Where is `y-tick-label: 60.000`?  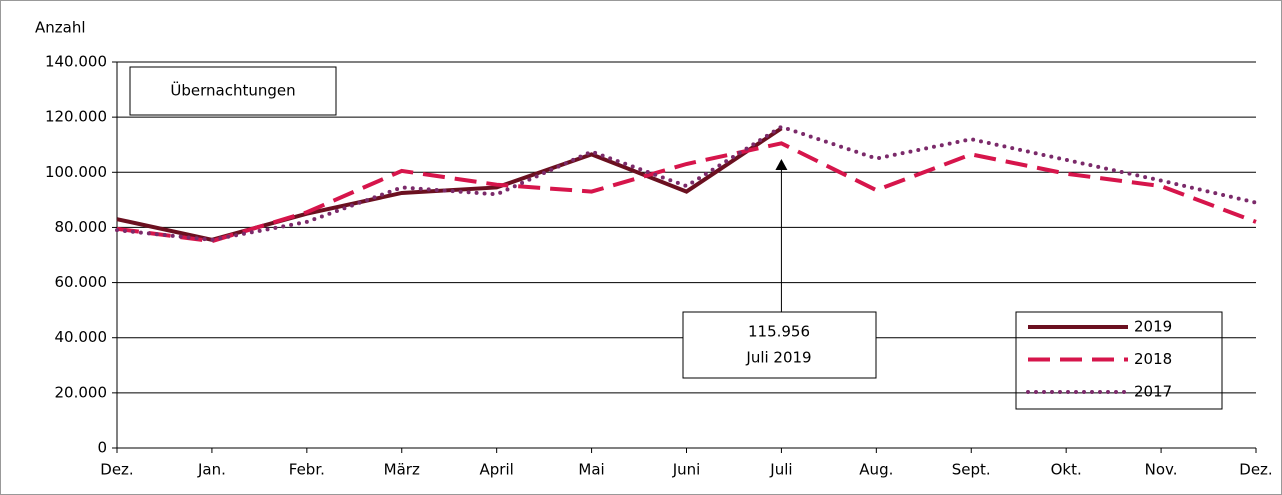 y-tick-label: 60.000 is located at coordinates (81, 282).